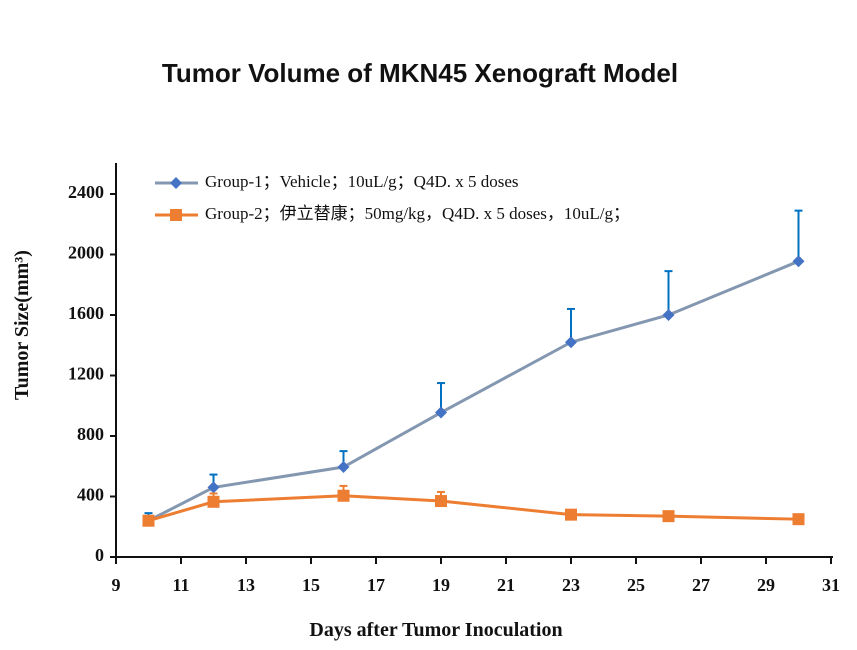 The height and width of the screenshot is (650, 857). I want to click on x-tick-label: 19, so click(441, 585).